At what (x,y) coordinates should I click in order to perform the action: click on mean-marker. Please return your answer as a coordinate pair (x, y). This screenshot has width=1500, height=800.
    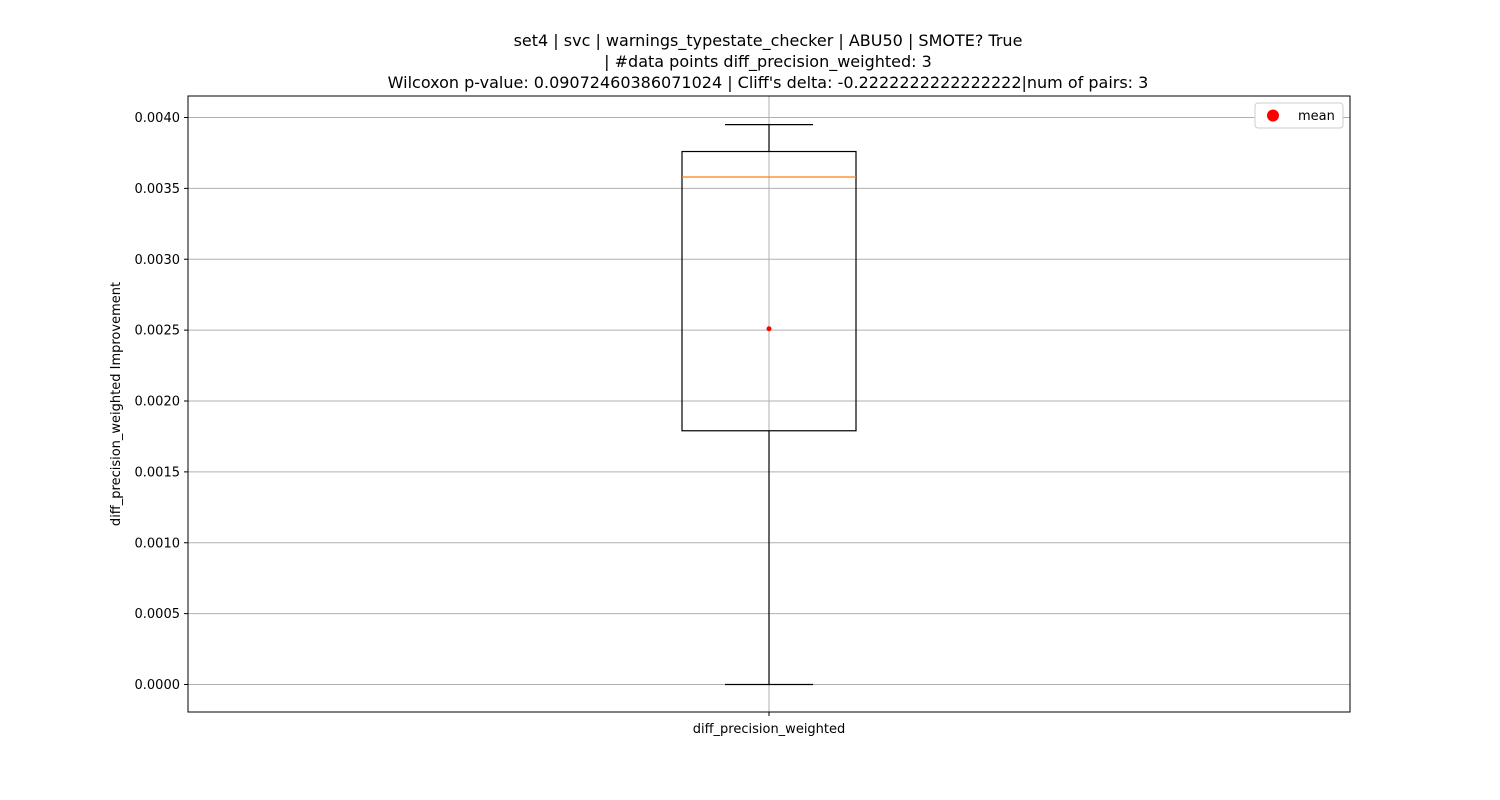
    Looking at the image, I should click on (769, 329).